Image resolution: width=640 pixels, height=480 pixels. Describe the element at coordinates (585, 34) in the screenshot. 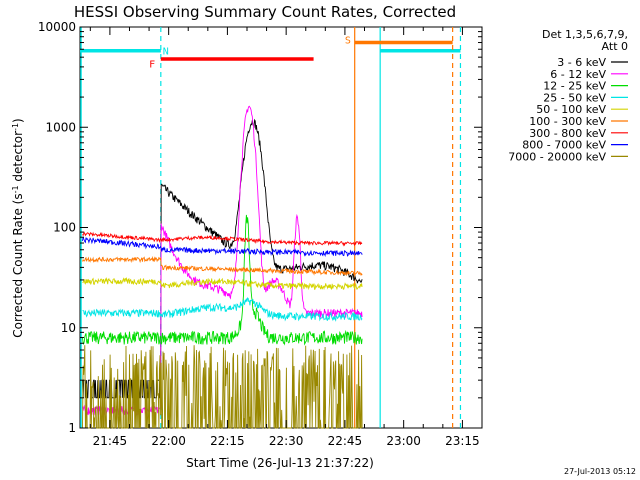

I see `legend-header-1: Det 1,3,5,6,7,9,` at that location.